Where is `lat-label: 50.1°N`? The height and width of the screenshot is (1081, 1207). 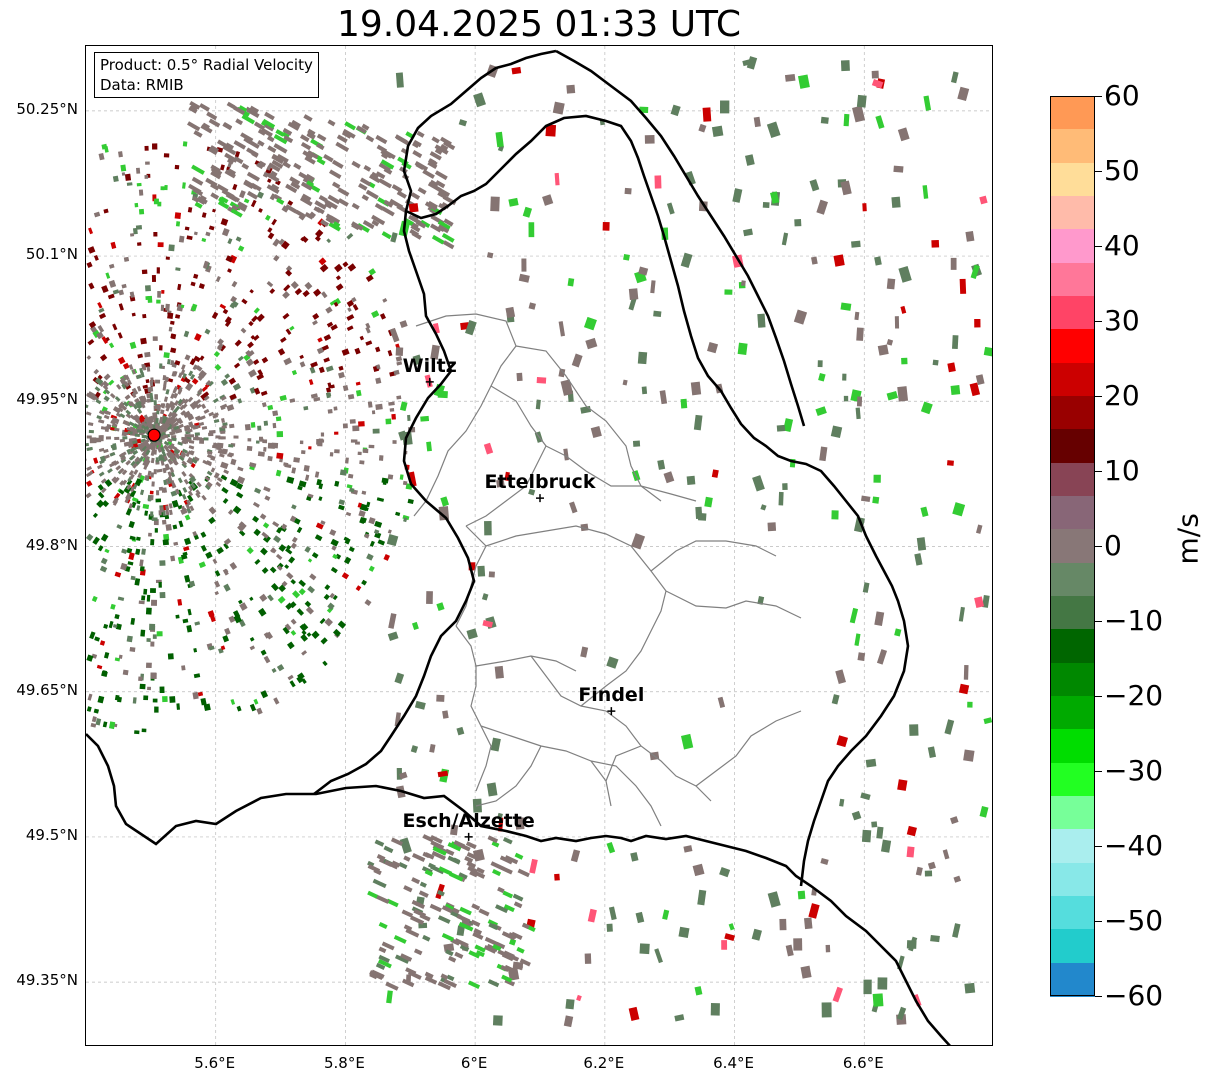
lat-label: 50.1°N is located at coordinates (51, 254).